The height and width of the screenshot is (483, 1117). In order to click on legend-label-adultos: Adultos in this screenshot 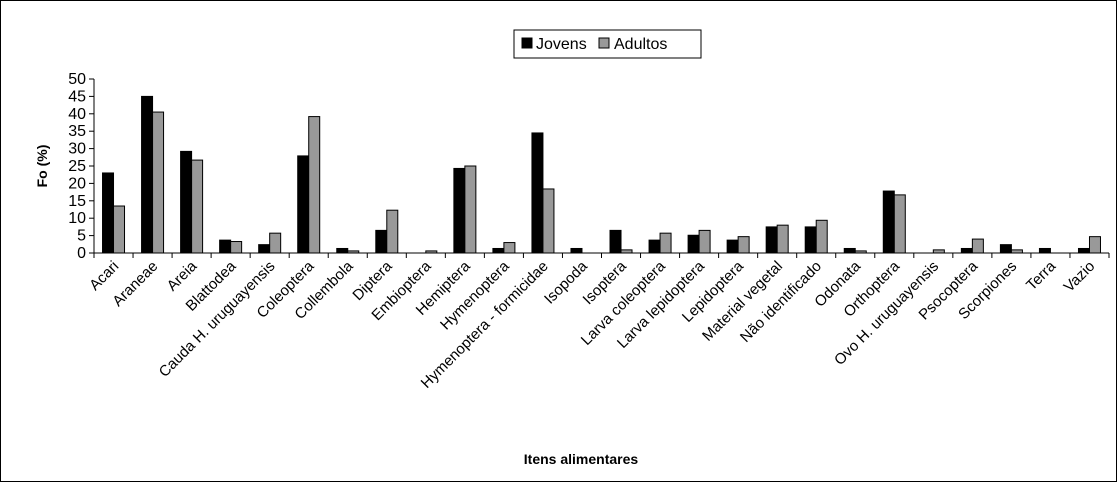, I will do `click(640, 44)`.